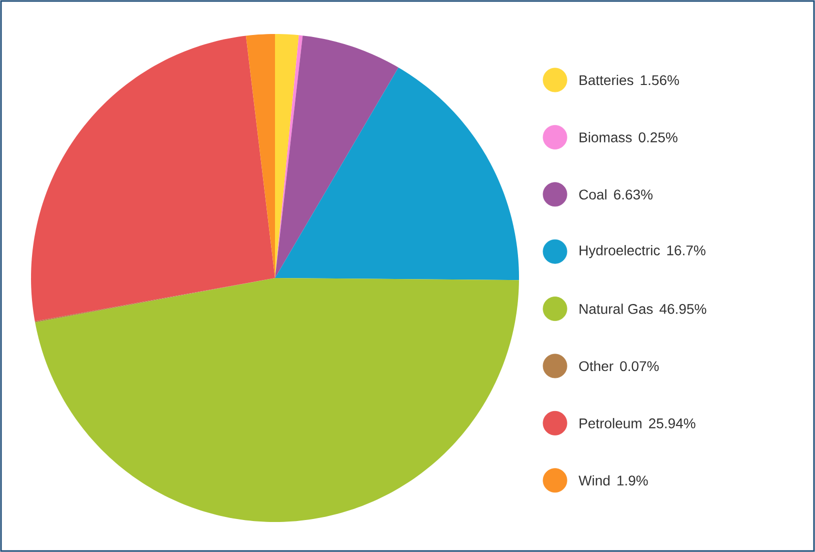 The height and width of the screenshot is (552, 815). Describe the element at coordinates (616, 309) in the screenshot. I see `legend-label: Natural Gas` at that location.